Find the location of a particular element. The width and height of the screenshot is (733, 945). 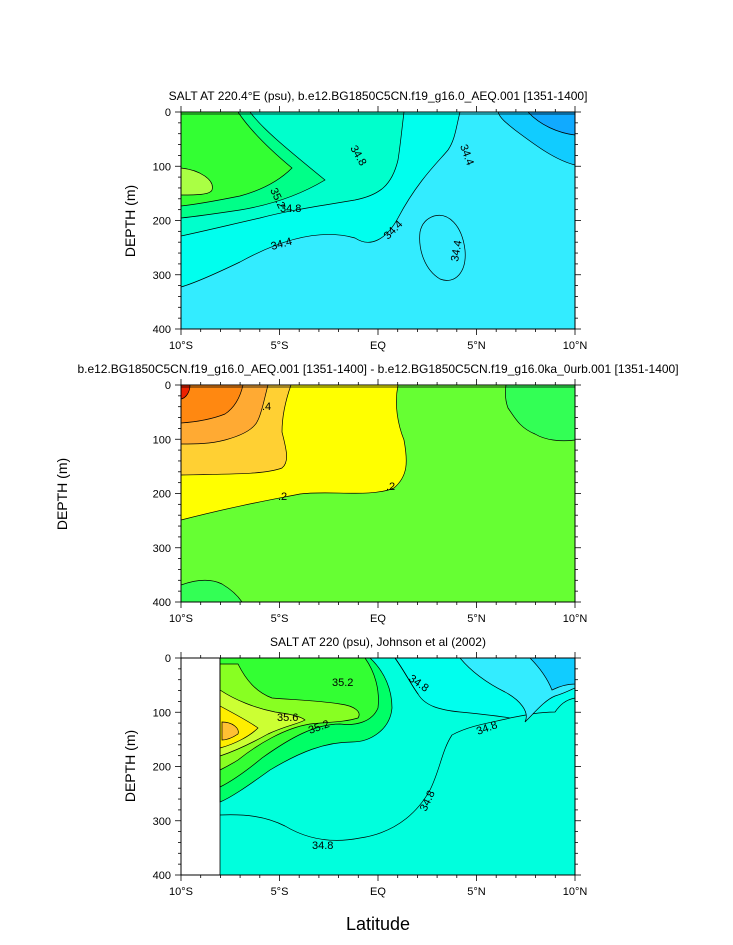

panel-2-ylabel: DEPTH (m) is located at coordinates (62, 494).